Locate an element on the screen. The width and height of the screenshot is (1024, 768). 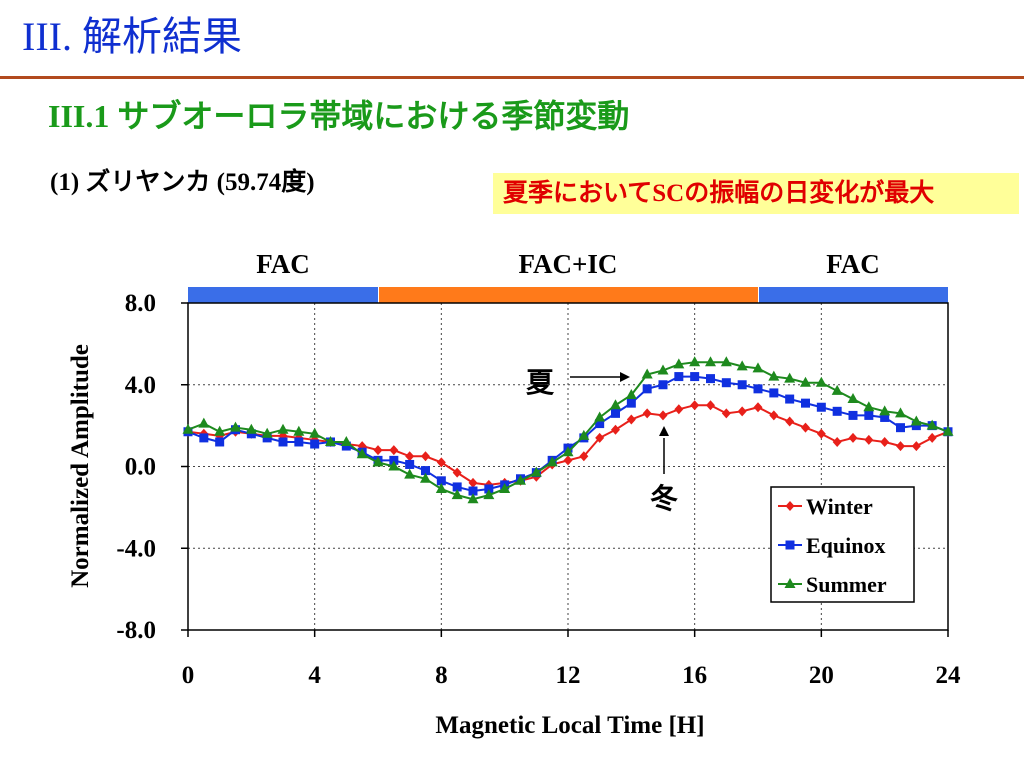
annotation-summer-label: 夏 is located at coordinates (540, 382).